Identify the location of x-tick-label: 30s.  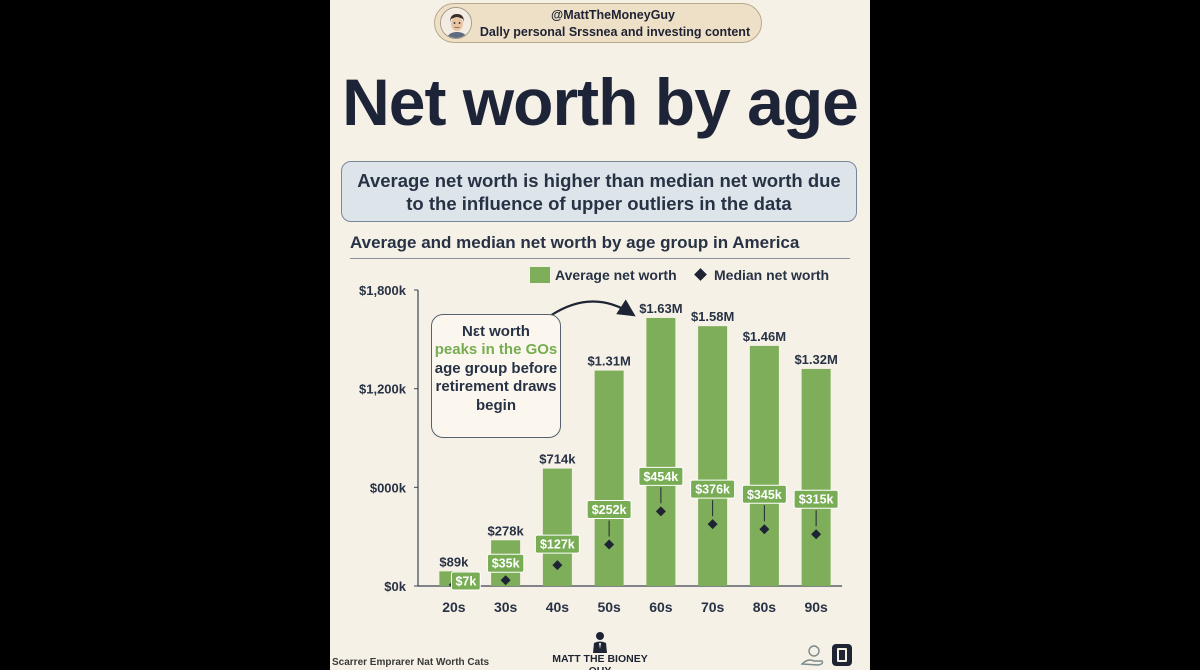
(506, 607).